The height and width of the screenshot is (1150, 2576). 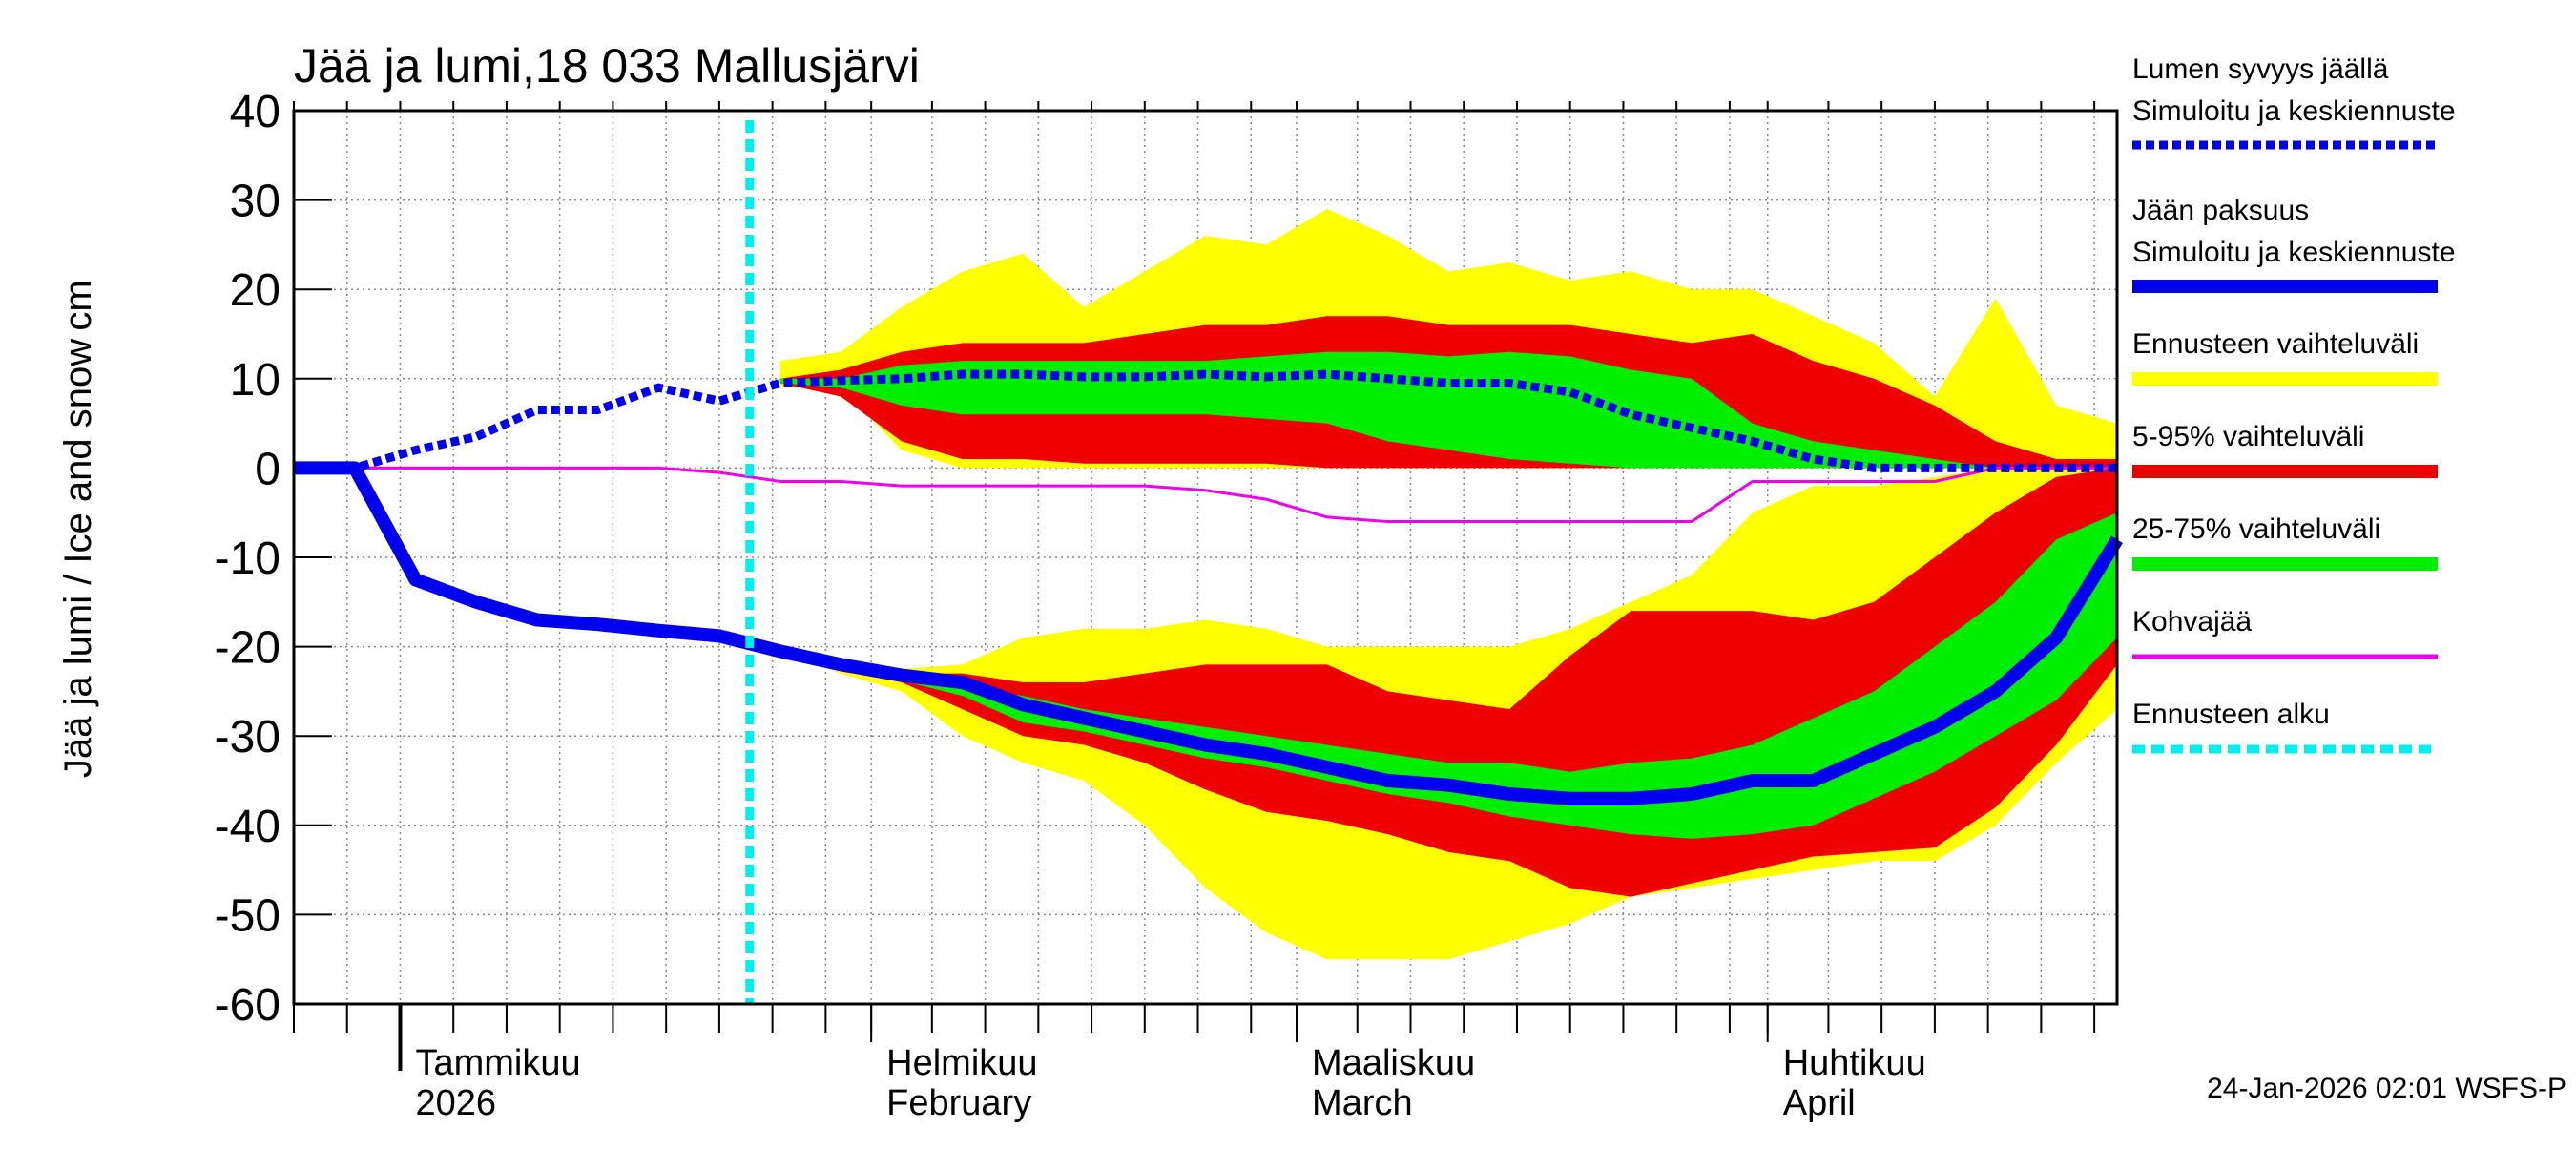 What do you see at coordinates (267, 469) in the screenshot?
I see `y-tick-label: 0` at bounding box center [267, 469].